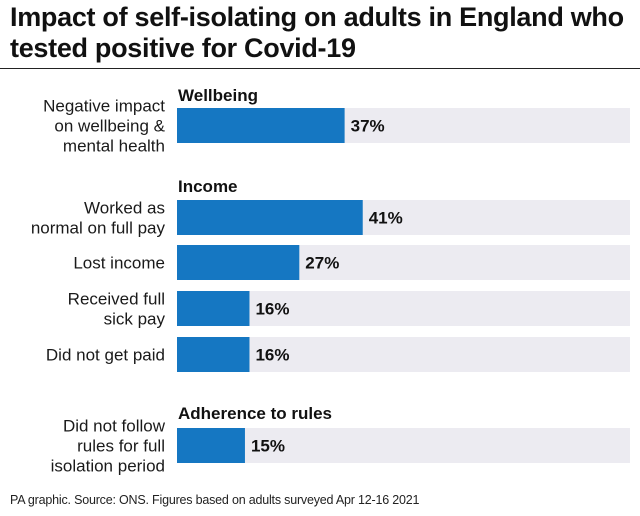 Image resolution: width=640 pixels, height=516 pixels. Describe the element at coordinates (116, 299) in the screenshot. I see `category-label: Received full` at that location.